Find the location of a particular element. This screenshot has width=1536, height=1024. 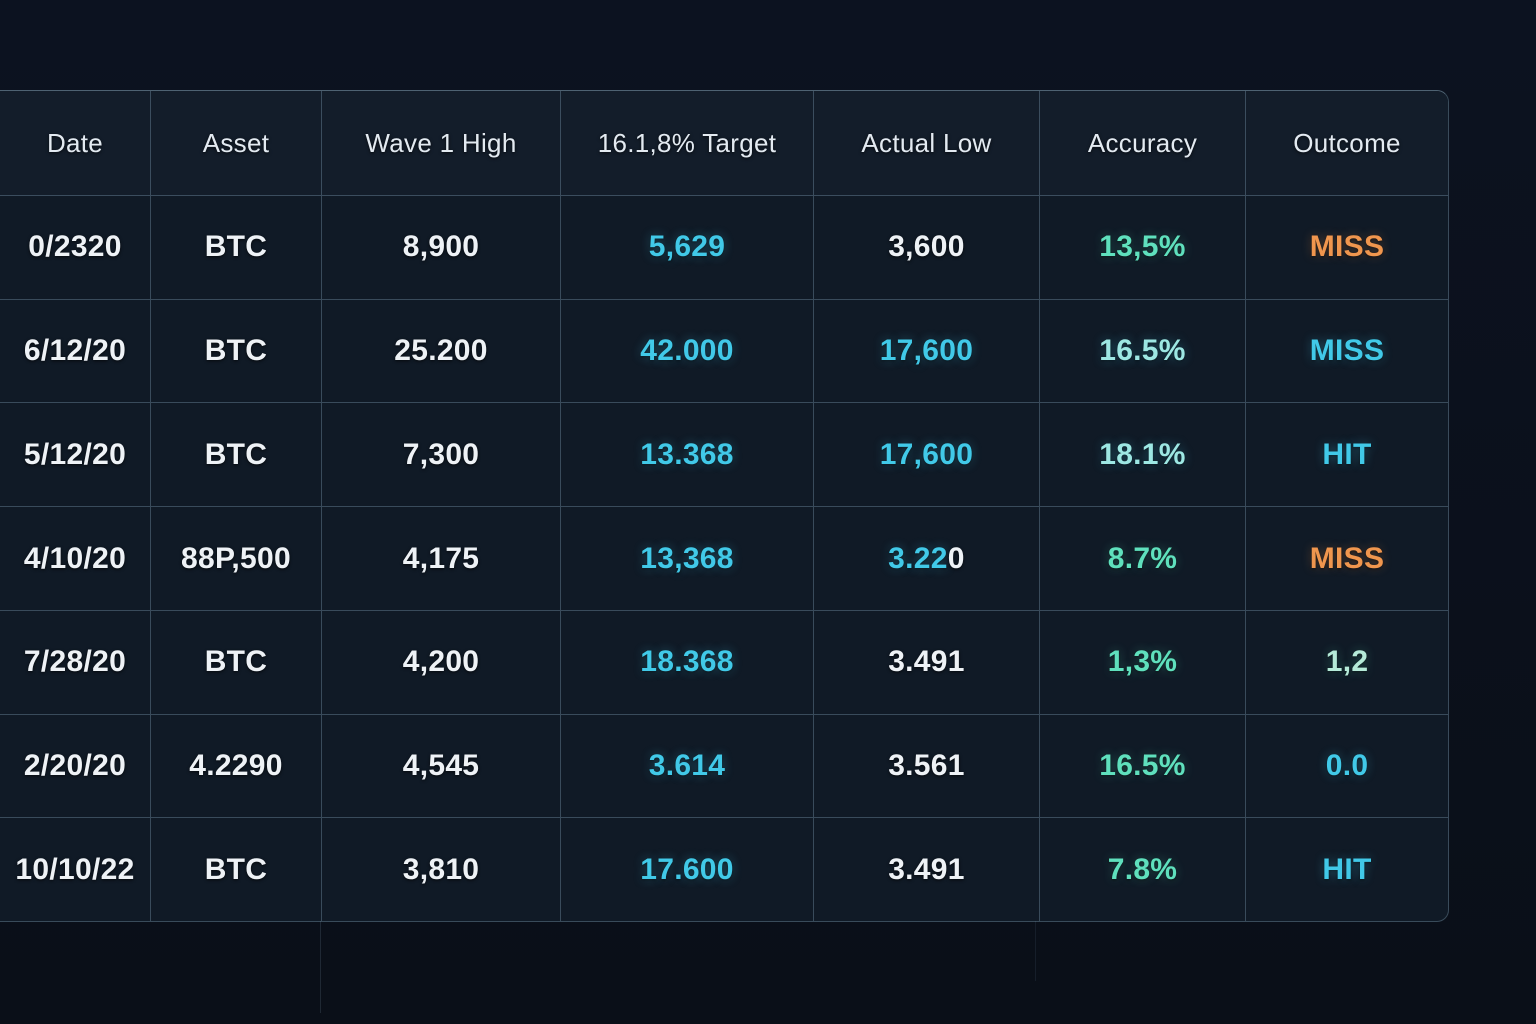

cell-date: 6/12/20 is located at coordinates (75, 351).